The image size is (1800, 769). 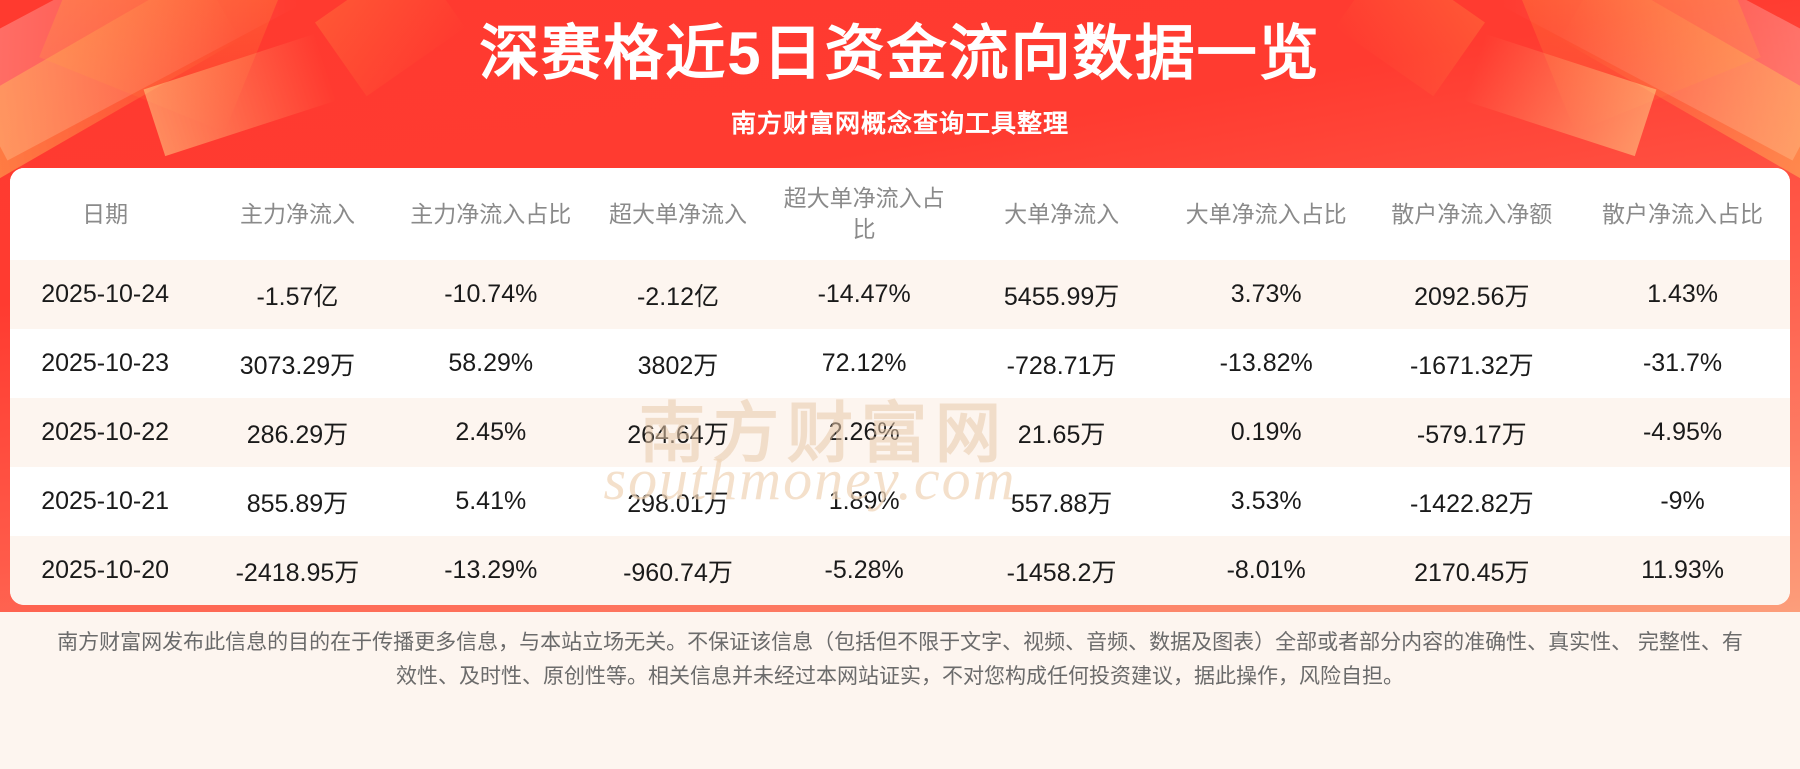 I want to click on cell-retail-ratio: -31.7%, so click(x=1682, y=363).